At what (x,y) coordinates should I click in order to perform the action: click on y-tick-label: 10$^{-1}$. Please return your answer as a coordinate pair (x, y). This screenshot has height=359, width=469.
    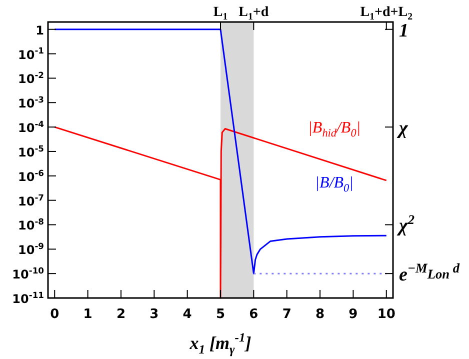
    Looking at the image, I should click on (31, 54).